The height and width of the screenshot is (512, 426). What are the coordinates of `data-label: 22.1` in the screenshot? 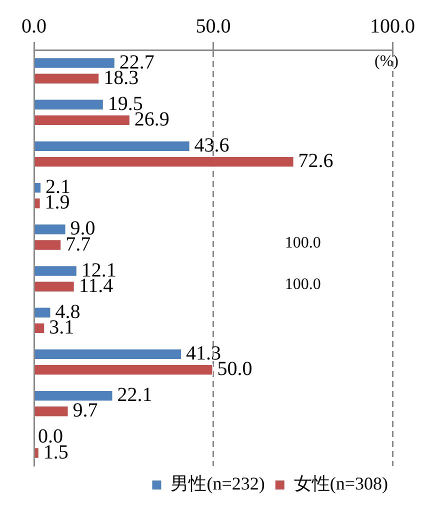 It's located at (134, 395).